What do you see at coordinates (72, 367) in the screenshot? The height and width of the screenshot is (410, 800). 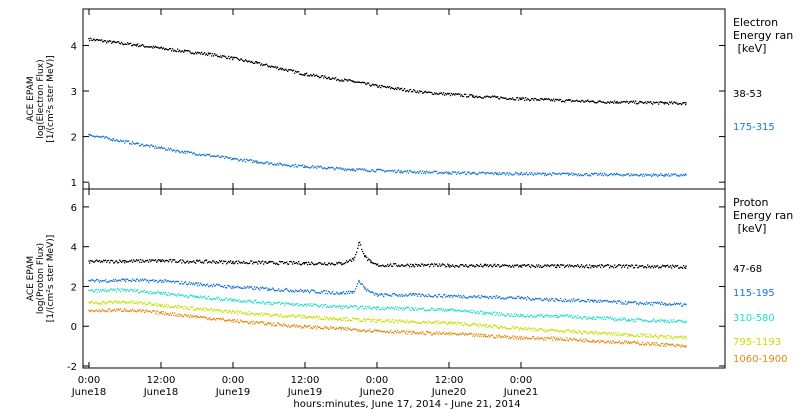 I see `y-tick-label: -2` at bounding box center [72, 367].